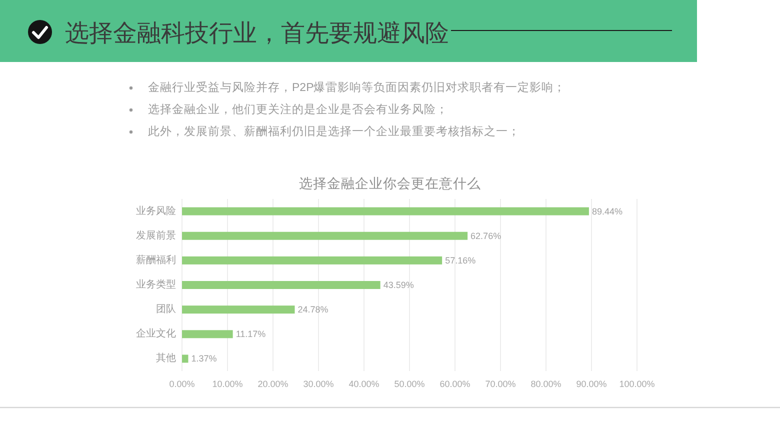  Describe the element at coordinates (607, 211) in the screenshot. I see `data-label: 89.44%` at that location.